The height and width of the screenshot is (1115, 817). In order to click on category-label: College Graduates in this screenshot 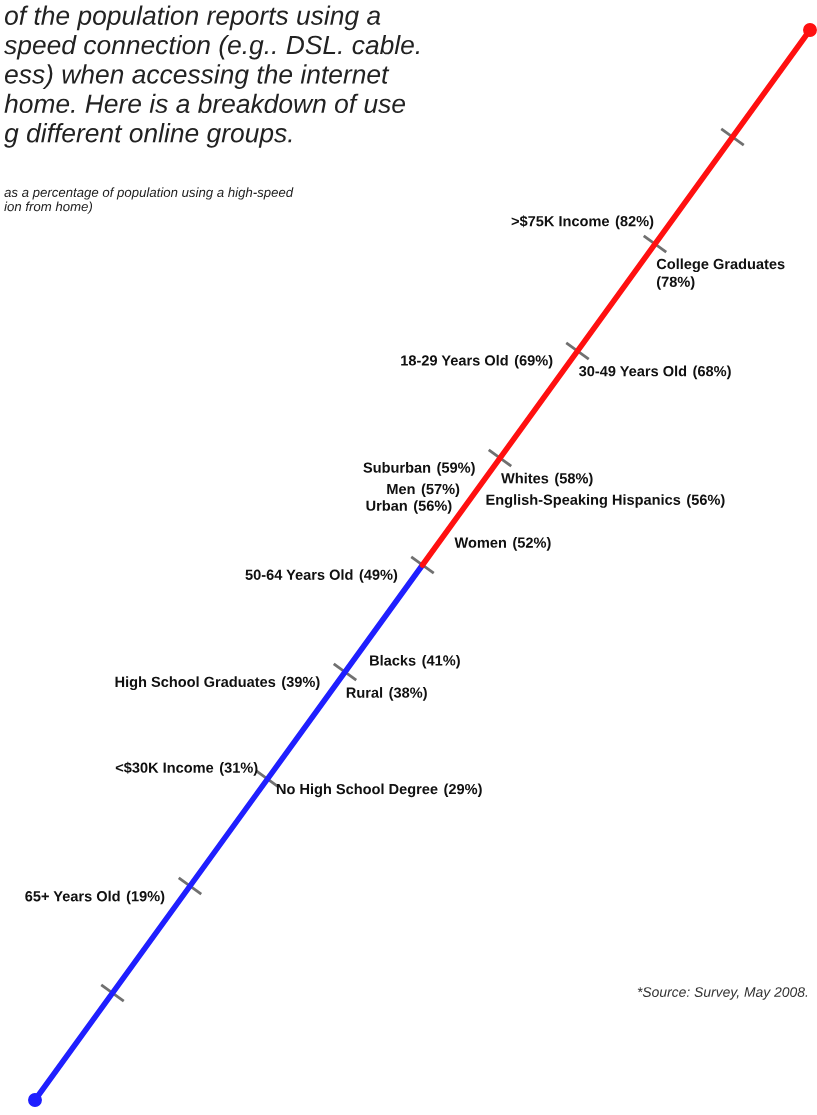, I will do `click(720, 265)`.